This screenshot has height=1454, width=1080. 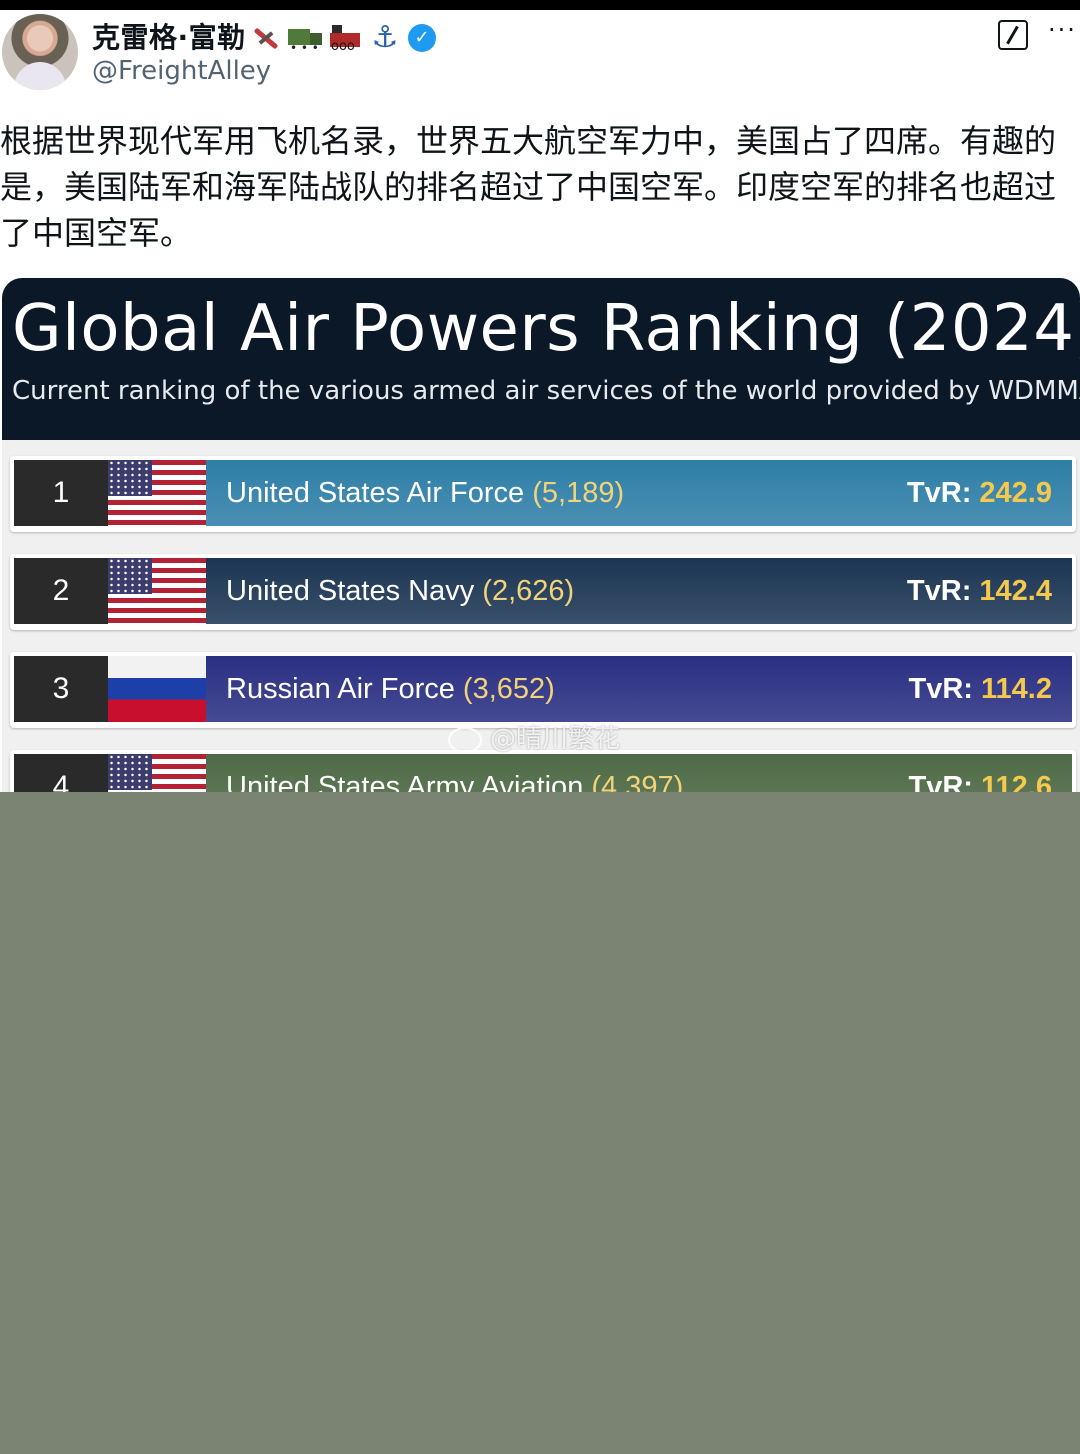 What do you see at coordinates (390, 689) in the screenshot?
I see `unit-label: Russian Air Force (3,652)` at bounding box center [390, 689].